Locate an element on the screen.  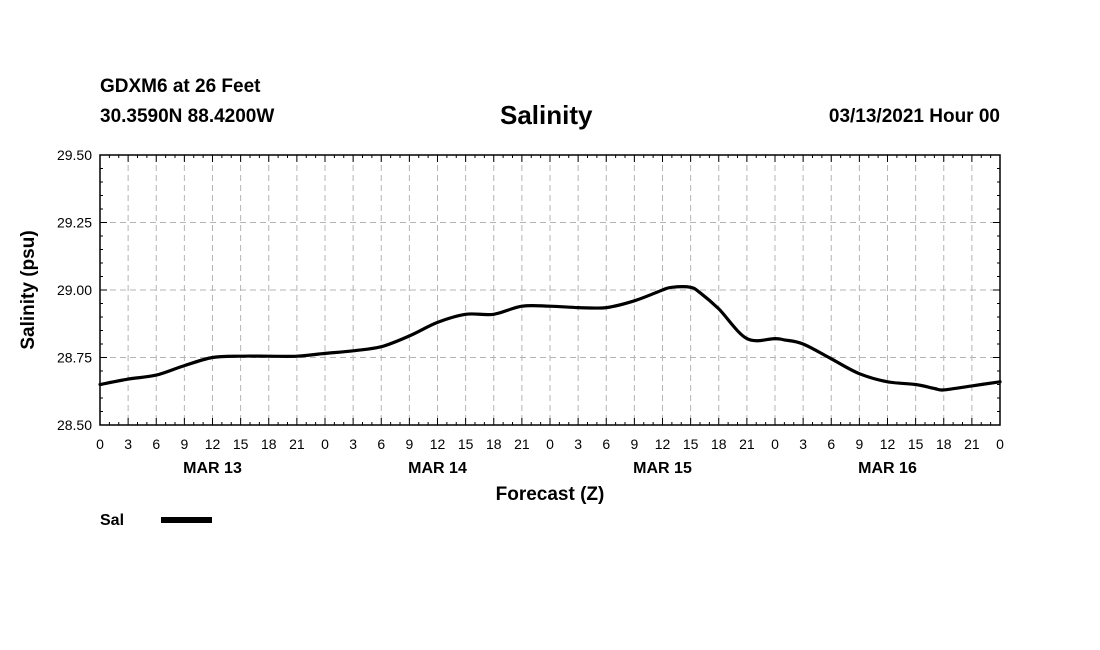
y-tick-label: 28.75 is located at coordinates (74, 358).